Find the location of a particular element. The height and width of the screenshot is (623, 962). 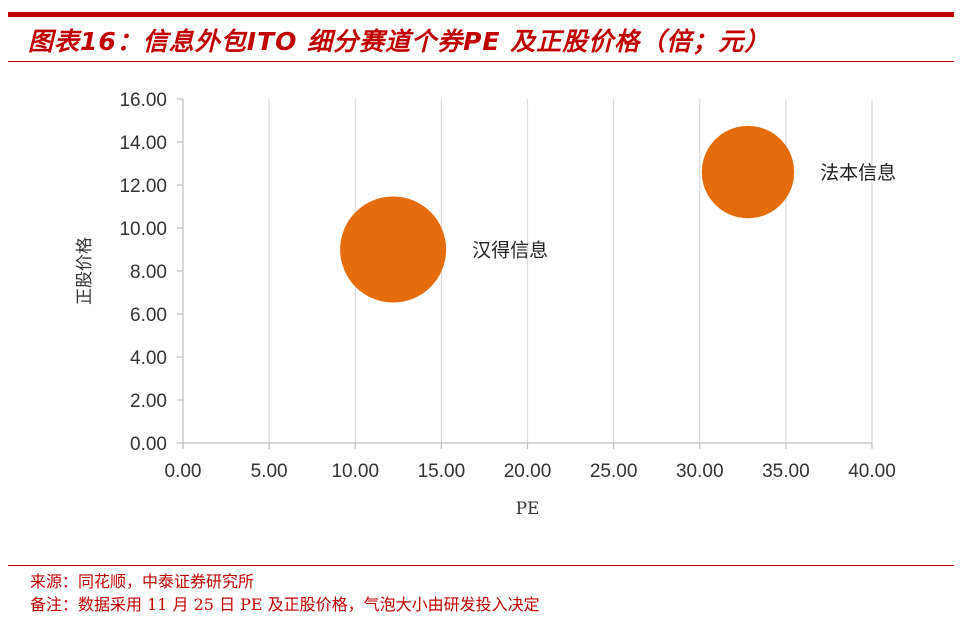

title-rule is located at coordinates (481, 61).